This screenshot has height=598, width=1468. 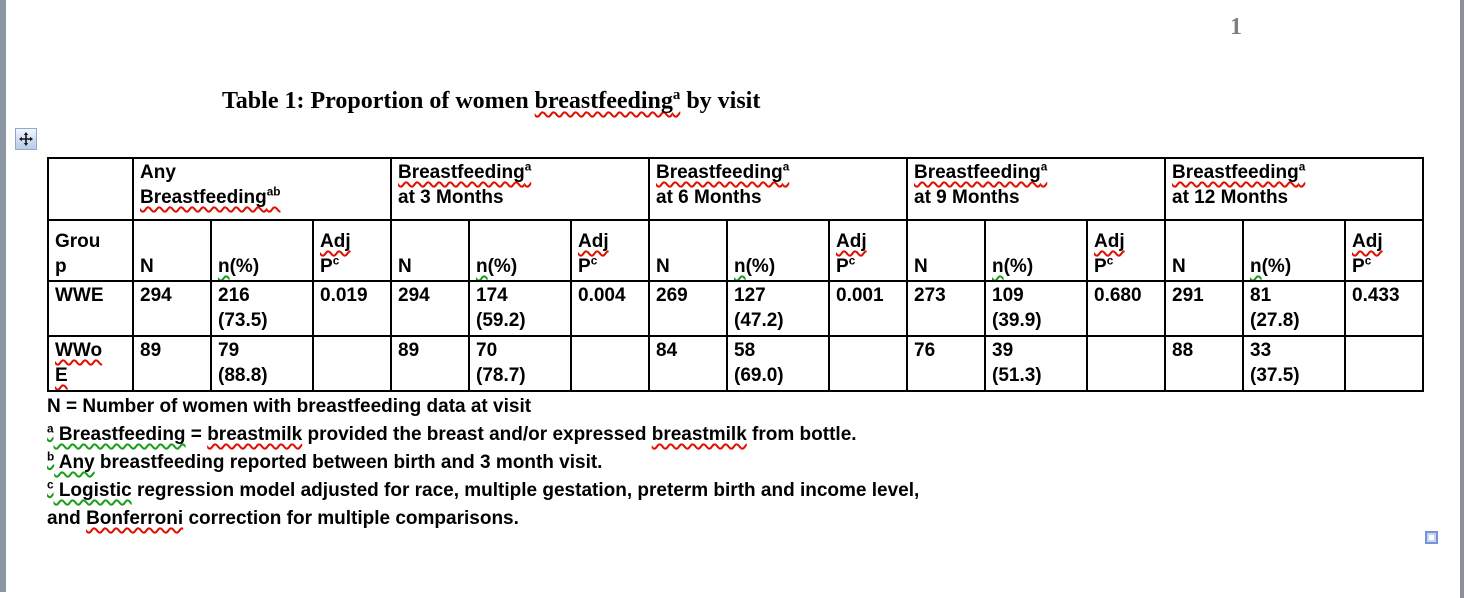 I want to click on footnote-segment: Logistic, so click(x=92, y=490).